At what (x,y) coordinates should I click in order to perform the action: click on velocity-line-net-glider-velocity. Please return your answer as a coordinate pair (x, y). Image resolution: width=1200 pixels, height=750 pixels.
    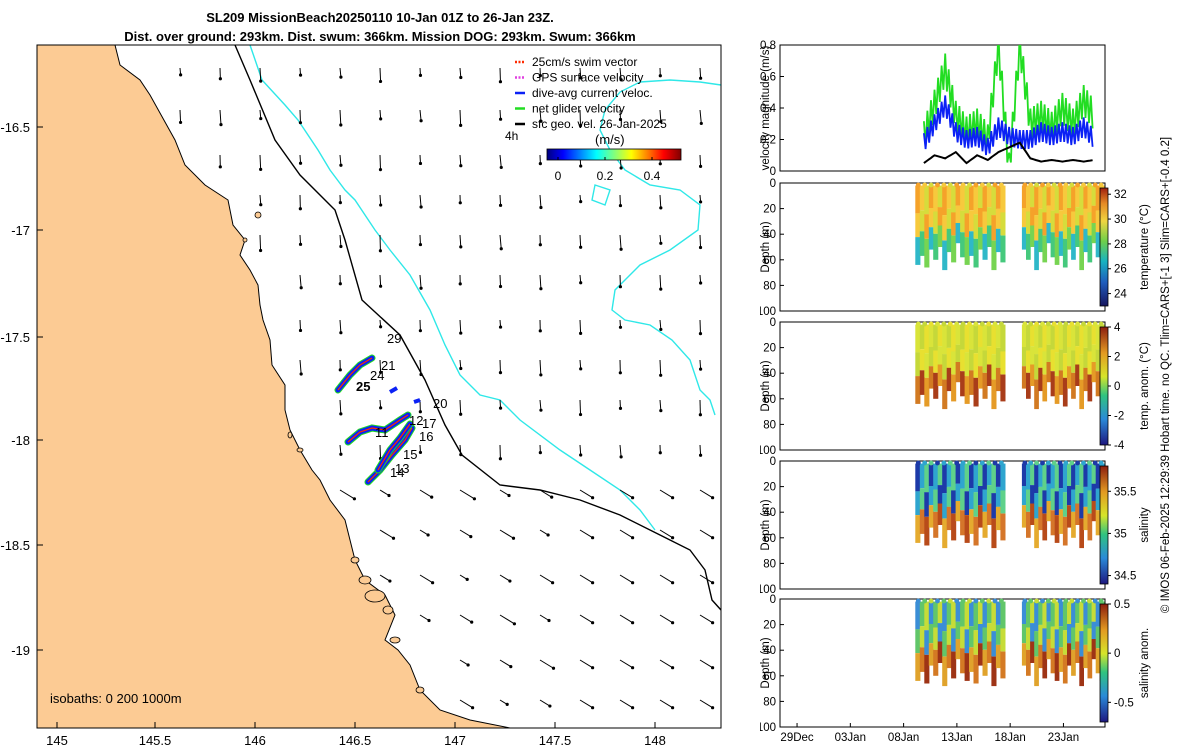
    Looking at the image, I should click on (1008, 104).